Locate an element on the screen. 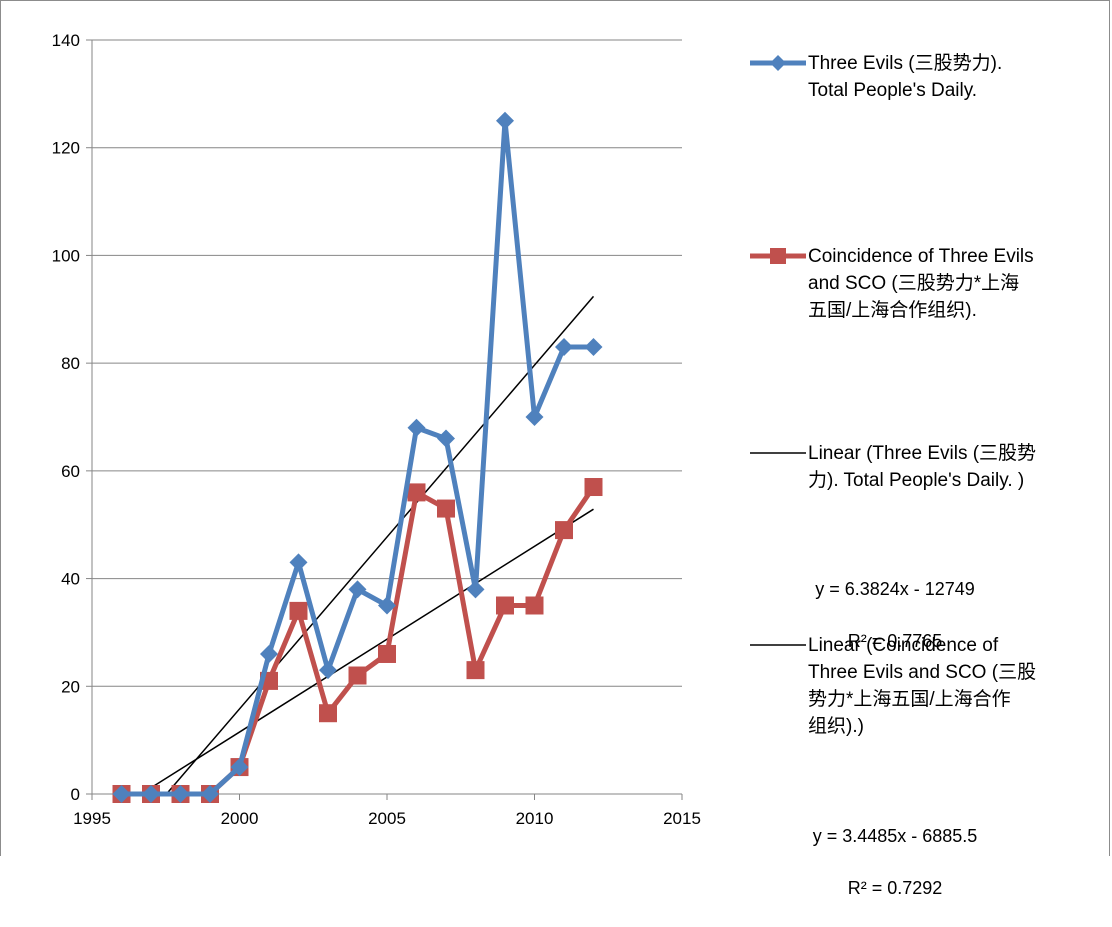 The height and width of the screenshot is (927, 1112). y-tick-label: 40 is located at coordinates (70, 579).